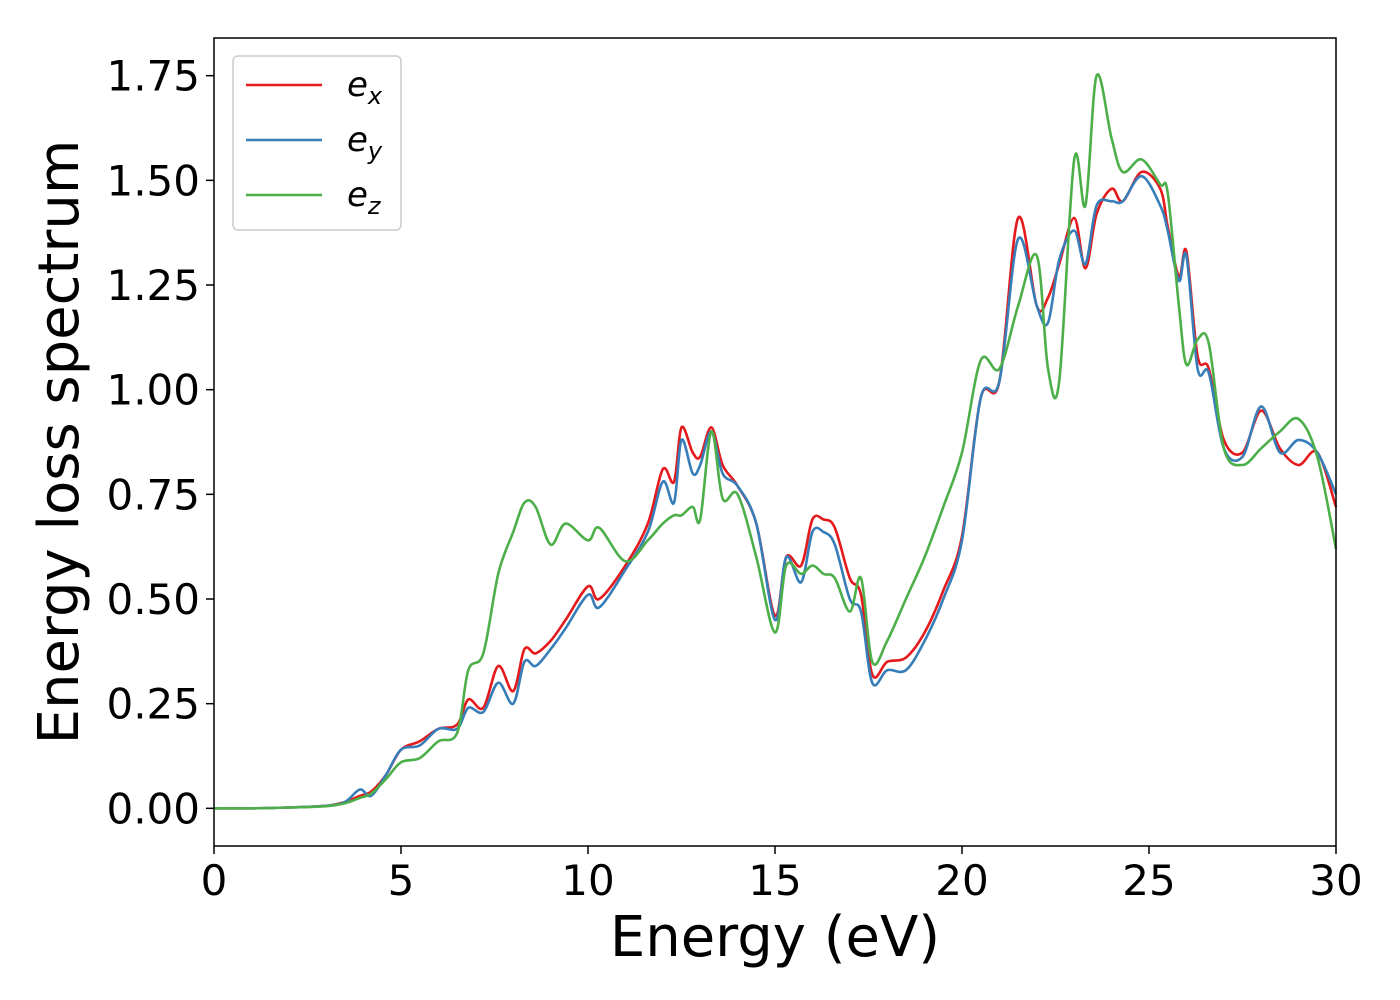 The image size is (1400, 1000). I want to click on y-axis-title: Energy loss spectrum, so click(59, 442).